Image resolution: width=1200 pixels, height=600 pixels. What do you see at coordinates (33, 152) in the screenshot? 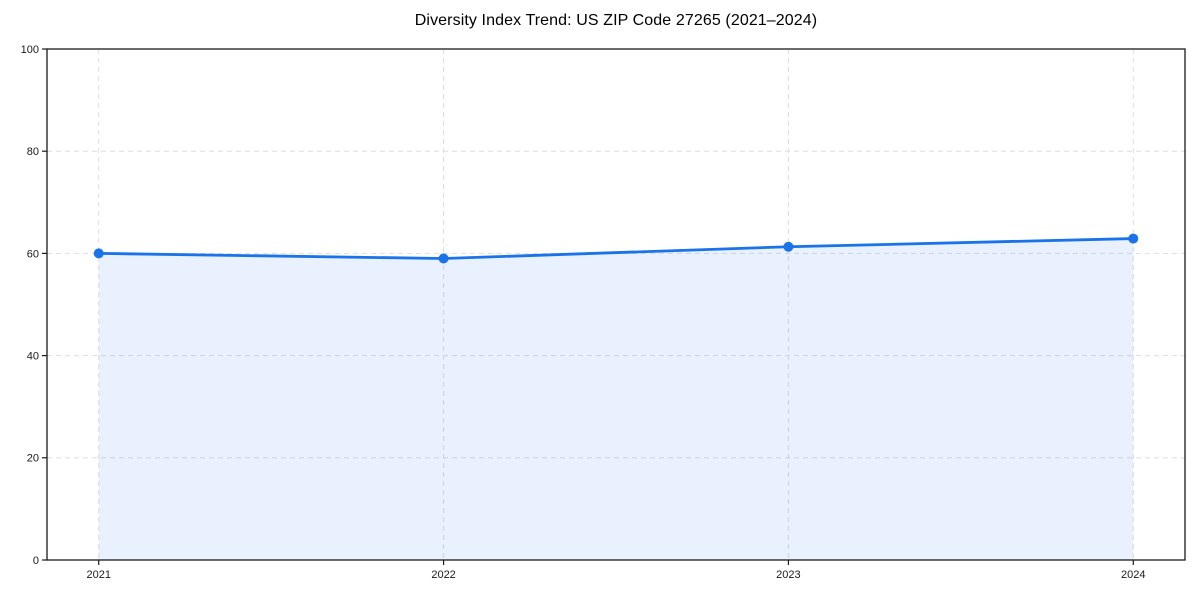
I see `y-tick-label: 80` at bounding box center [33, 152].